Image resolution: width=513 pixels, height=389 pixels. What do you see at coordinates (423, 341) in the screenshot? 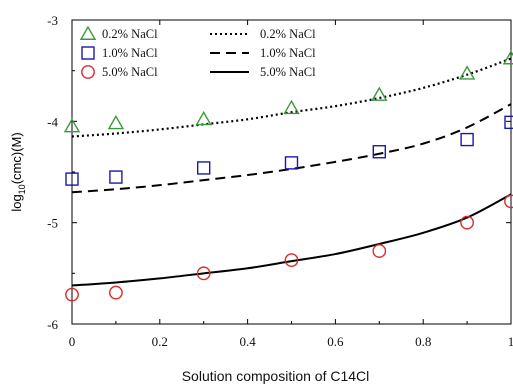
I see `x-tick-label: 0.8` at bounding box center [423, 341].